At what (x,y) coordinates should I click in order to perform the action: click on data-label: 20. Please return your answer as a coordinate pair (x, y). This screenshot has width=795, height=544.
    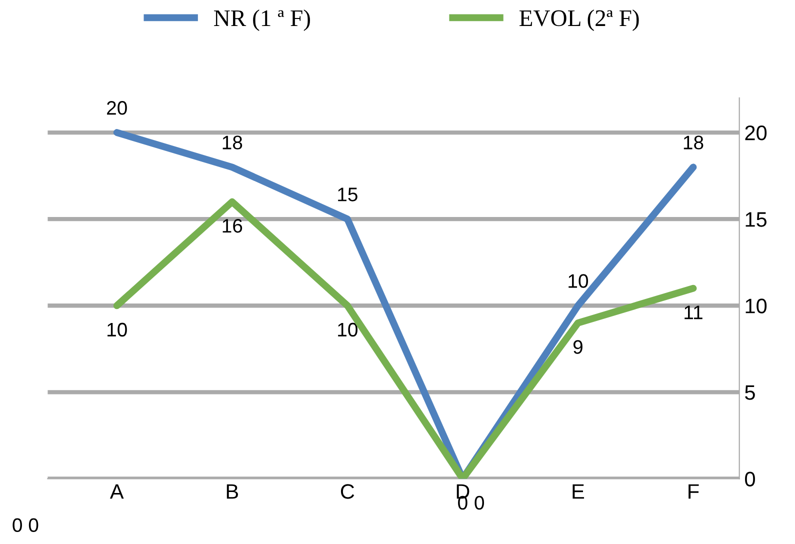
    Looking at the image, I should click on (117, 108).